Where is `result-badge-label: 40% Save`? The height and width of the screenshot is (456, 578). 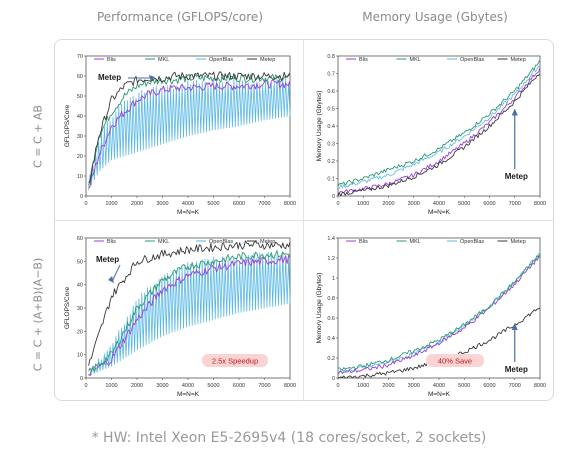
result-badge-label: 40% Save is located at coordinates (455, 360).